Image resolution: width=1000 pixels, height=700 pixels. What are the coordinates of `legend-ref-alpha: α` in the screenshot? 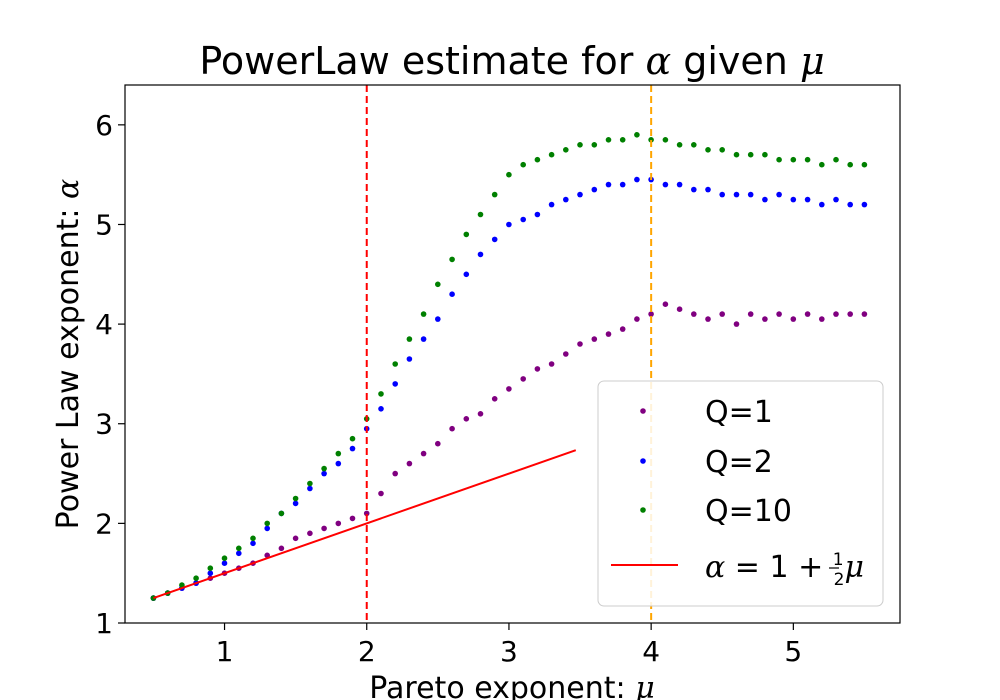 It's located at (715, 567).